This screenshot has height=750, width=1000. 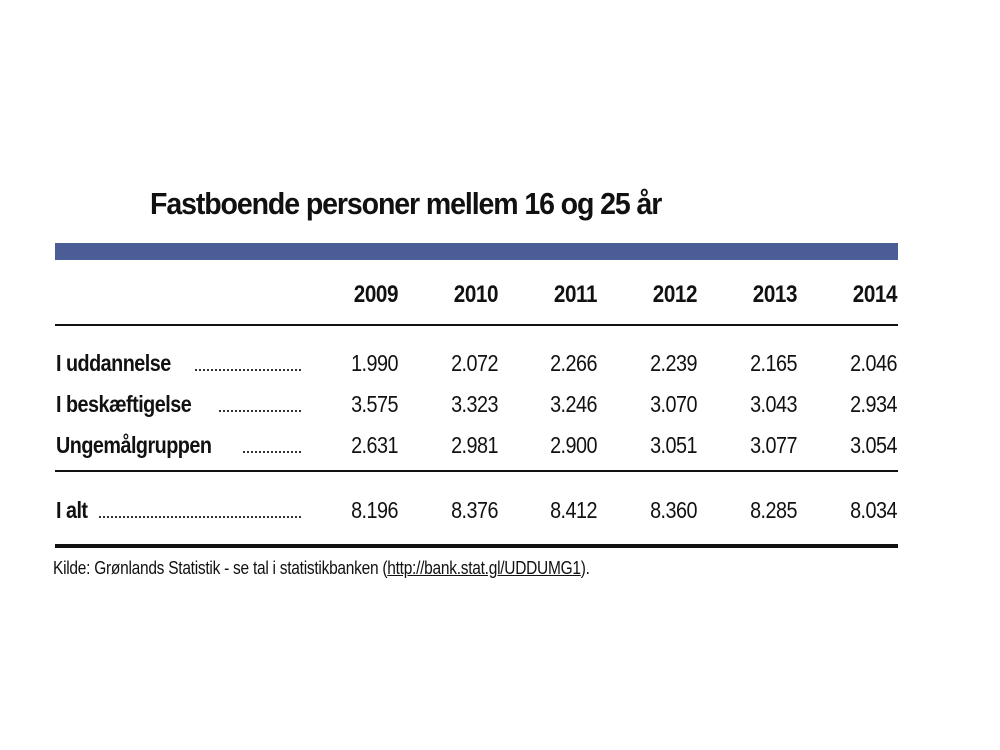 I want to click on column-header-2011: 2011, so click(x=575, y=294).